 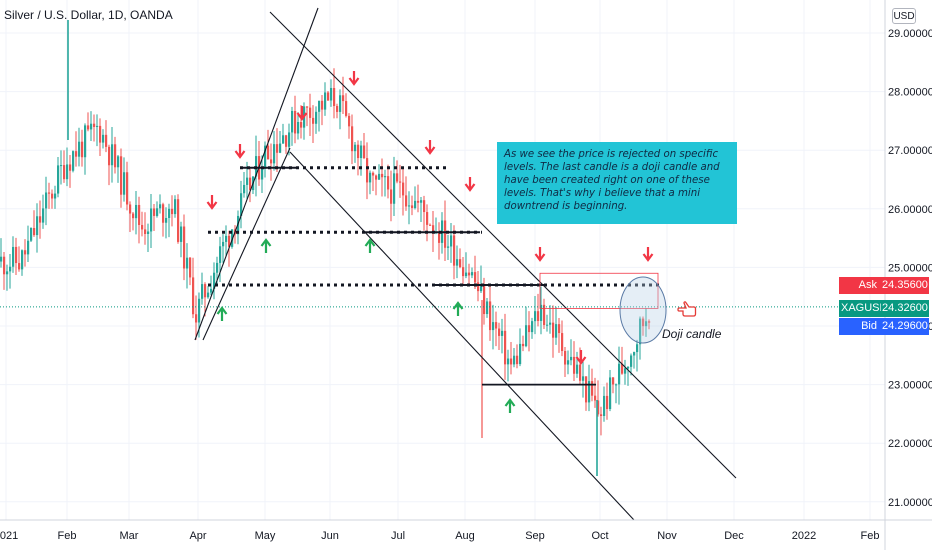 I want to click on y-tick-label: 27.00000, so click(x=910, y=151).